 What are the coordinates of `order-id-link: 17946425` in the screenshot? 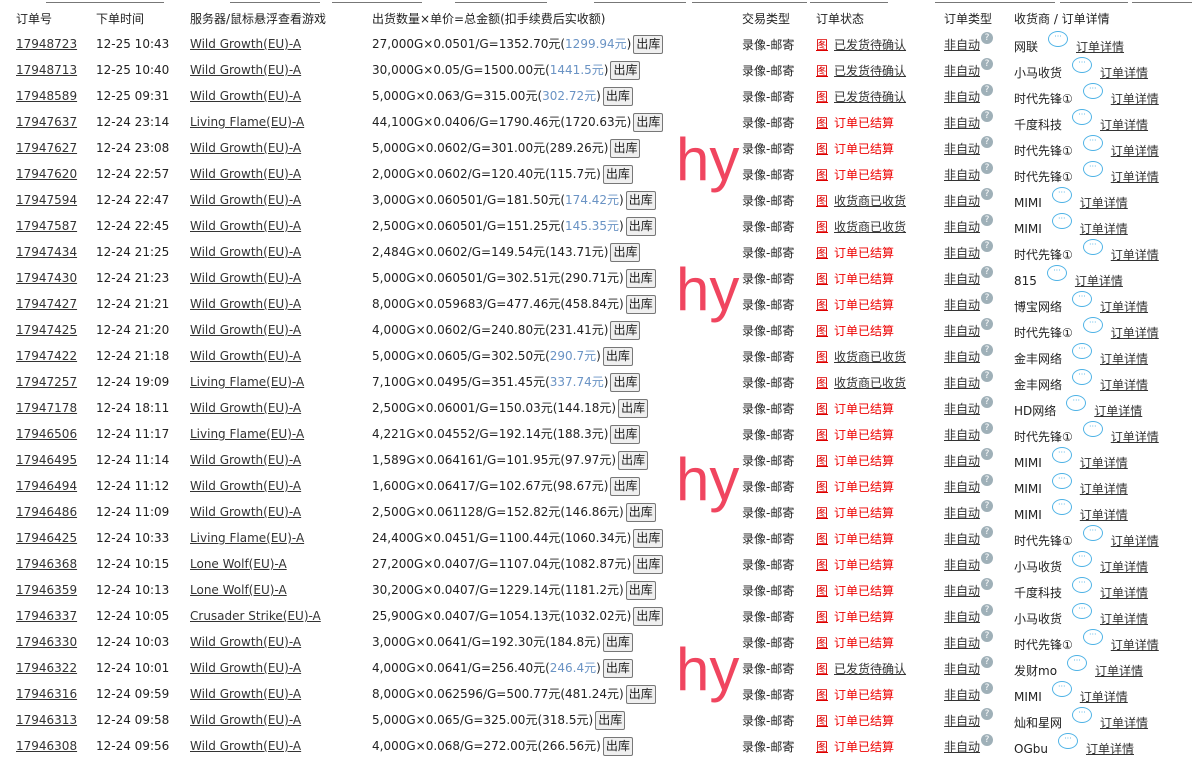 It's located at (47, 538).